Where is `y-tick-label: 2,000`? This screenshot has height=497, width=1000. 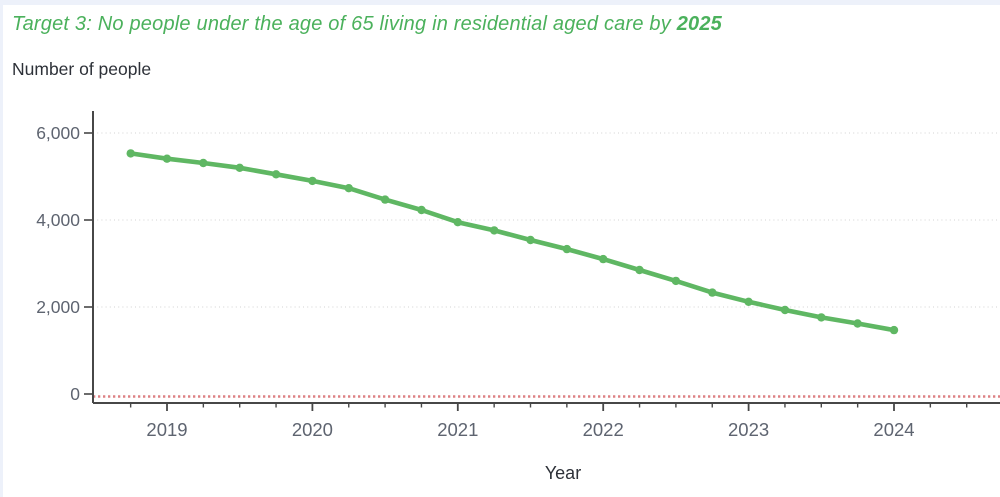
y-tick-label: 2,000 is located at coordinates (58, 307).